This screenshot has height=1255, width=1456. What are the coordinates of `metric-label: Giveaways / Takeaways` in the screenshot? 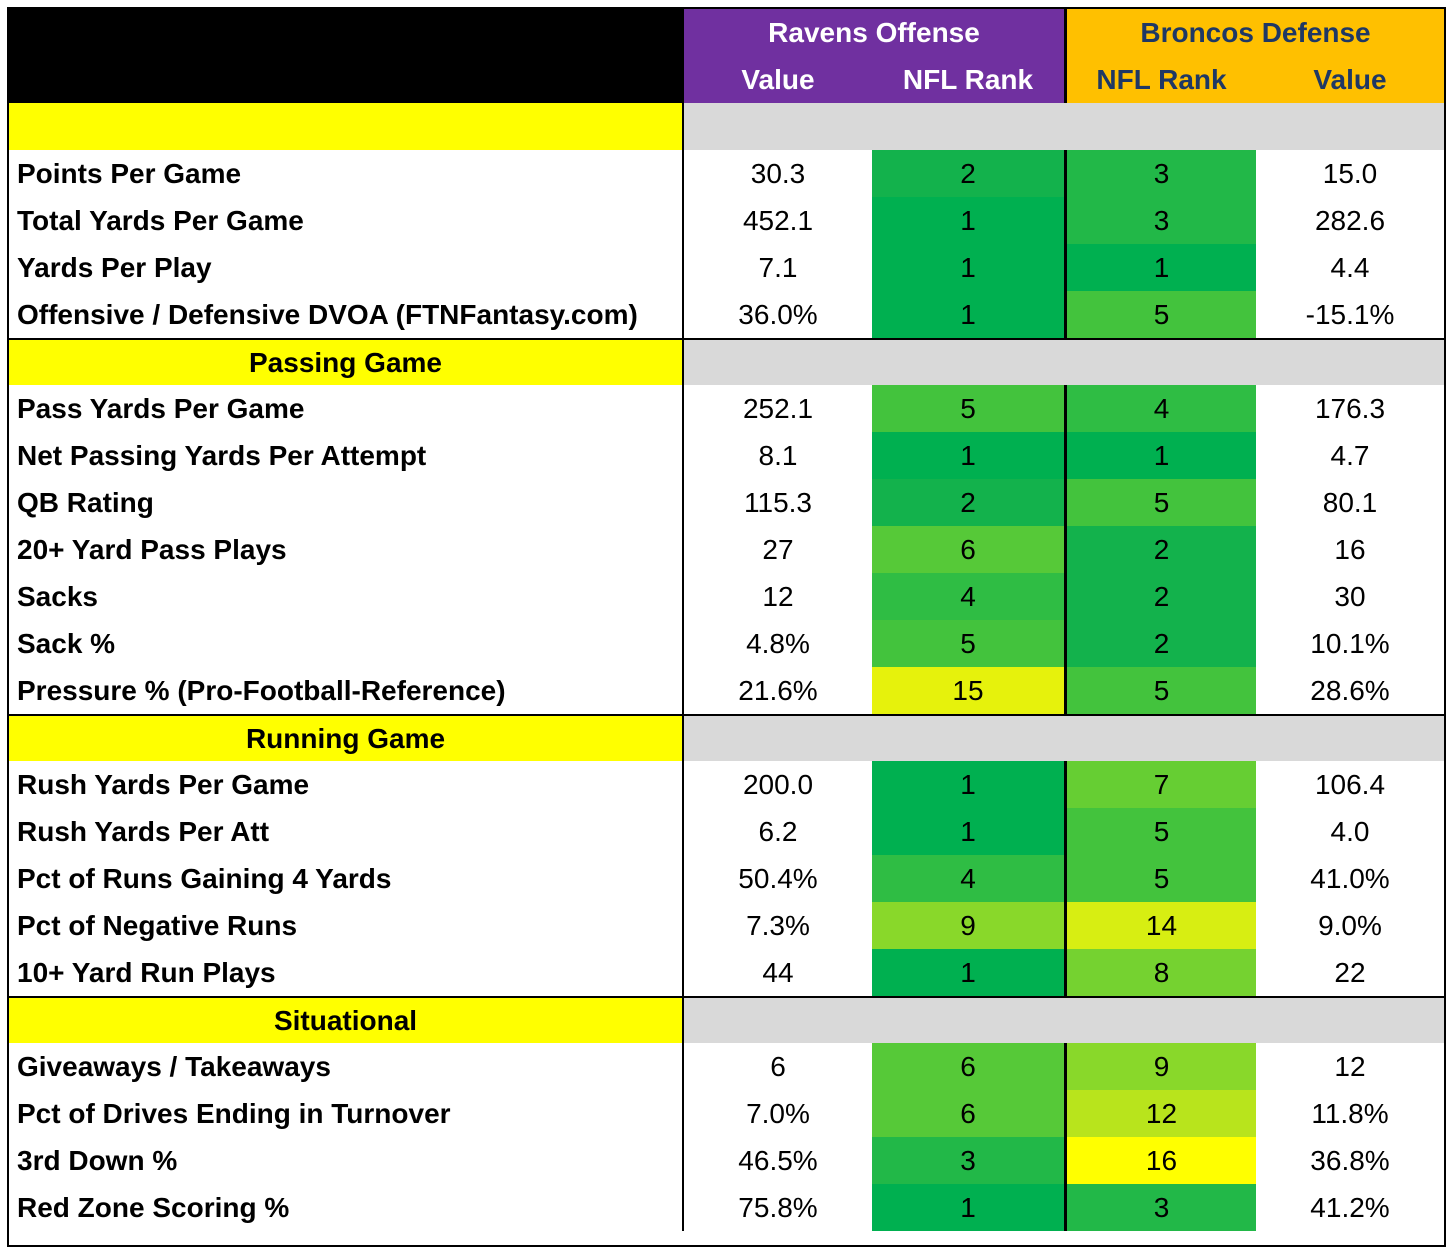 It's located at (174, 1066).